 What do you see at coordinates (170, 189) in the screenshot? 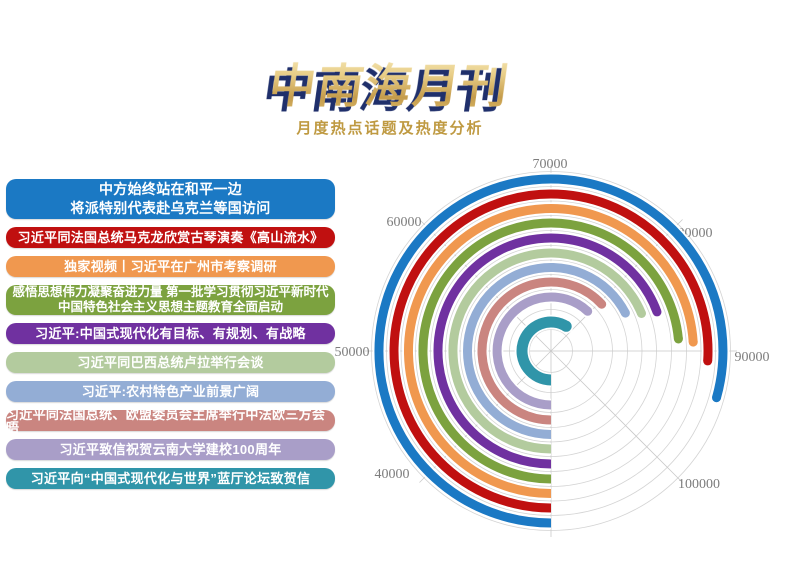
I see `topic-label: 中方始终站在和平一边` at bounding box center [170, 189].